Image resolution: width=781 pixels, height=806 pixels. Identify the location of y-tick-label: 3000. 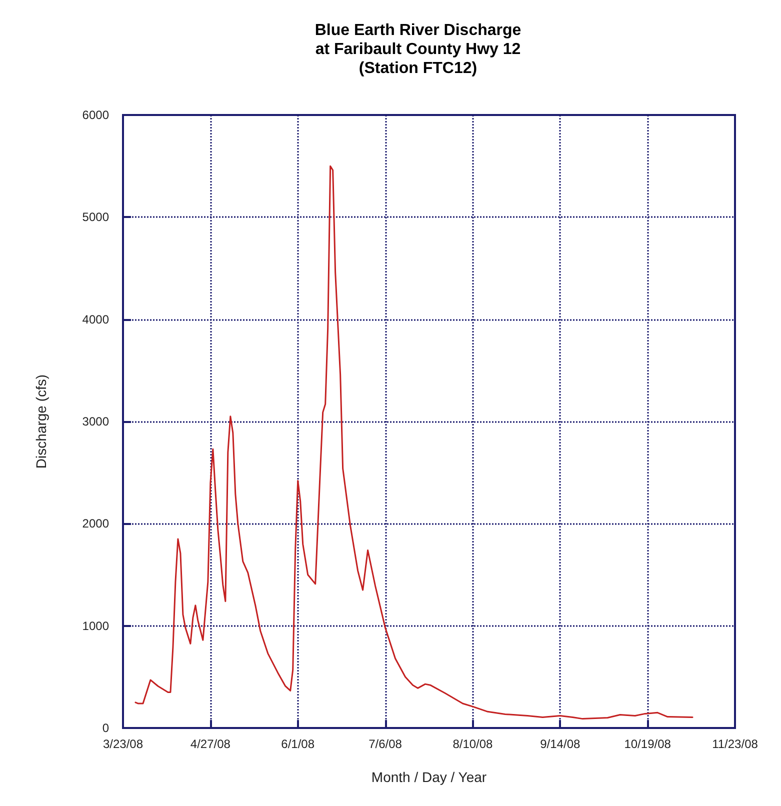
(96, 421).